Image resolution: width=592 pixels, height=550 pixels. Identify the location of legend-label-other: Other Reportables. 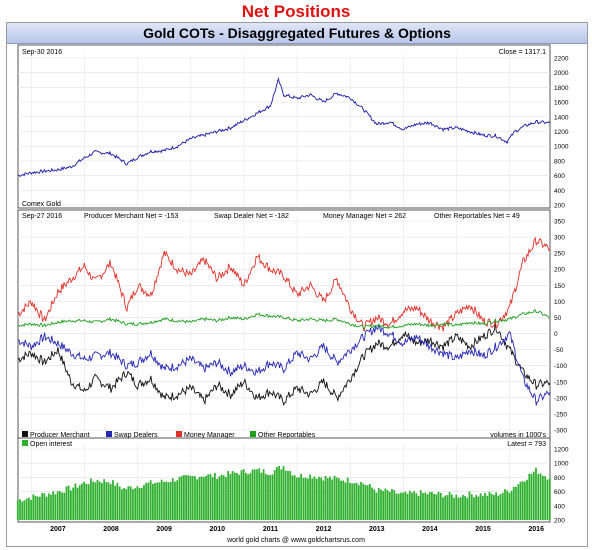
(287, 435).